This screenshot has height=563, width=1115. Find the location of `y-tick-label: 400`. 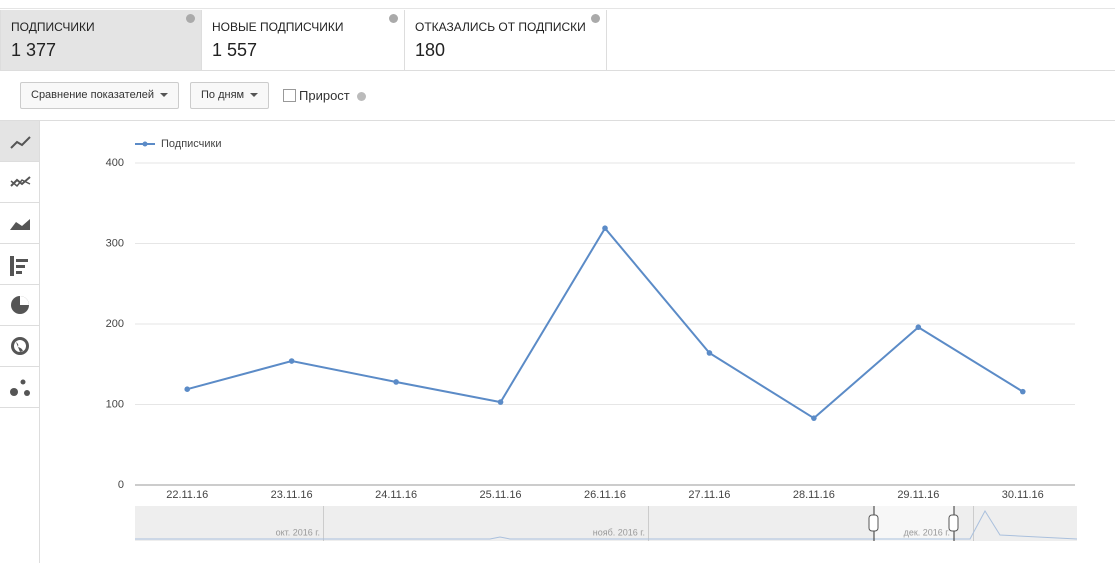

y-tick-label: 400 is located at coordinates (115, 163).